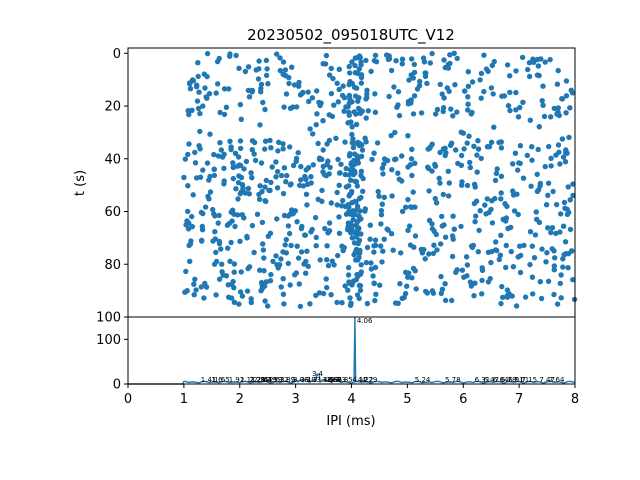 The image size is (640, 480). What do you see at coordinates (248, 380) in the screenshot?
I see `ipi-peak-label: 2.11` at bounding box center [248, 380].